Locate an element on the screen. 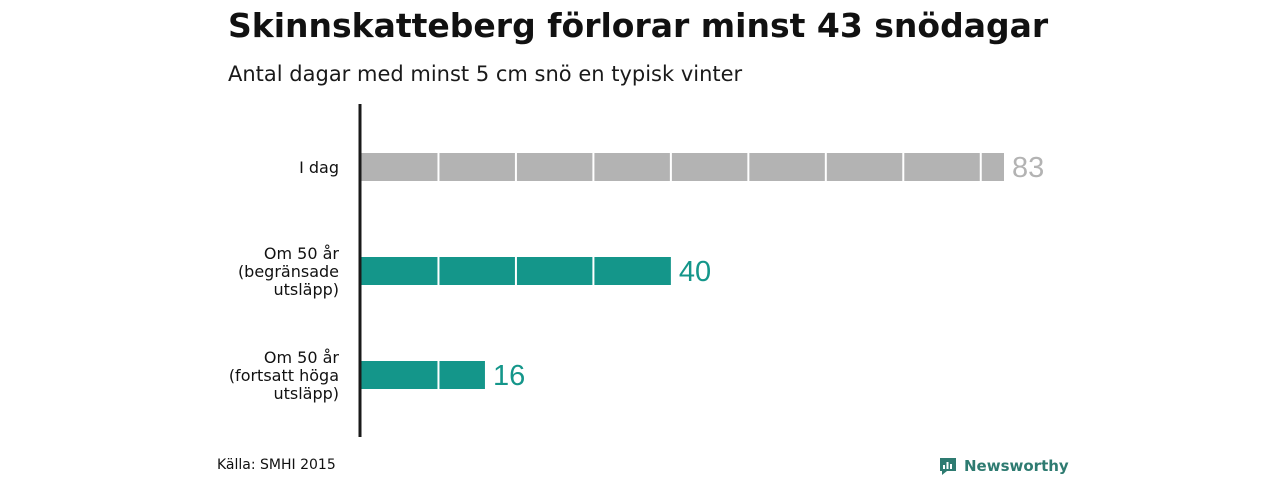 This screenshot has width=1280, height=480. category-label-line: I dag is located at coordinates (319, 167).